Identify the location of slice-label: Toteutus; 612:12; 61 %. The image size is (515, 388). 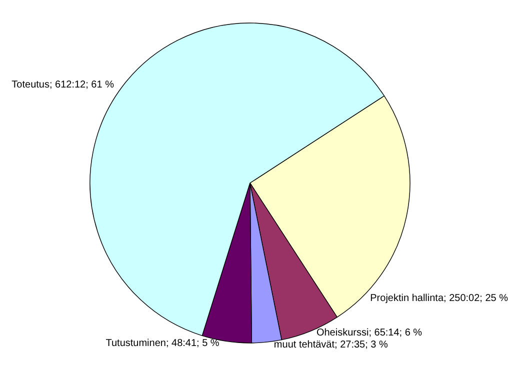
(63, 85).